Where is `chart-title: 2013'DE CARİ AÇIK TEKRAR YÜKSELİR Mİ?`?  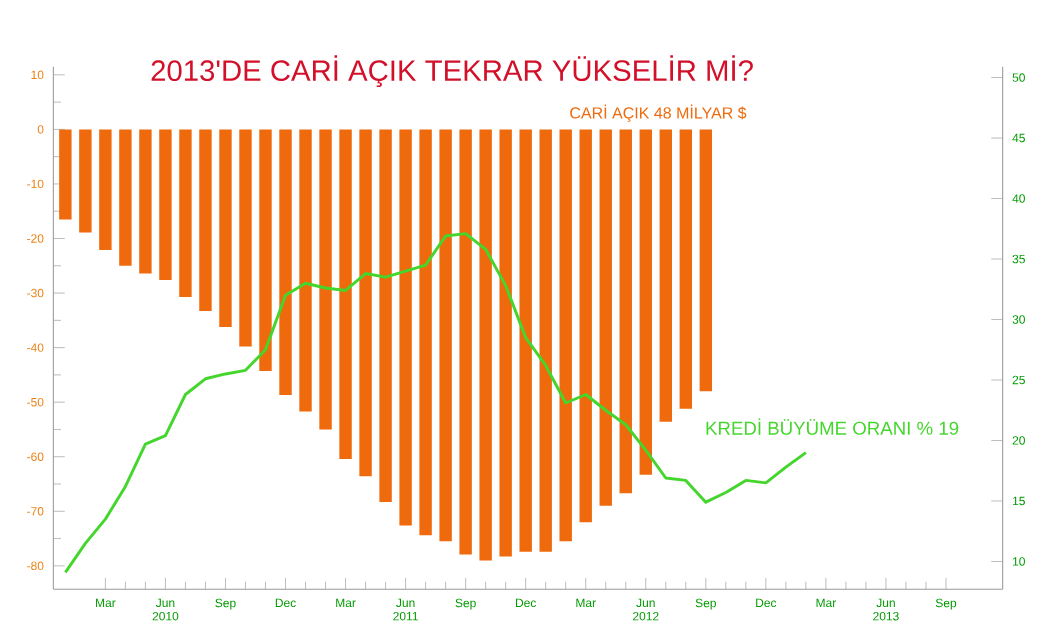
chart-title: 2013'DE CARİ AÇIK TEKRAR YÜKSELİR Mİ? is located at coordinates (452, 71).